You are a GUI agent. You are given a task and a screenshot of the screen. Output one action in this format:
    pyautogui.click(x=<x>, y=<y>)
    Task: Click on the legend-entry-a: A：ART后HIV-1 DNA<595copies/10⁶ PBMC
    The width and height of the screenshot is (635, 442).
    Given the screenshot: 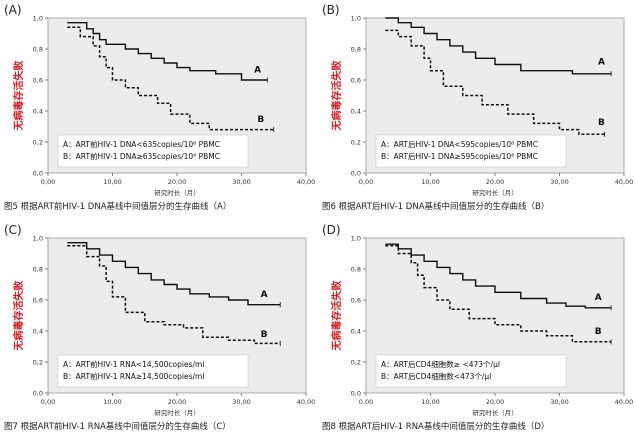 What is the action you would take?
    pyautogui.click(x=459, y=144)
    